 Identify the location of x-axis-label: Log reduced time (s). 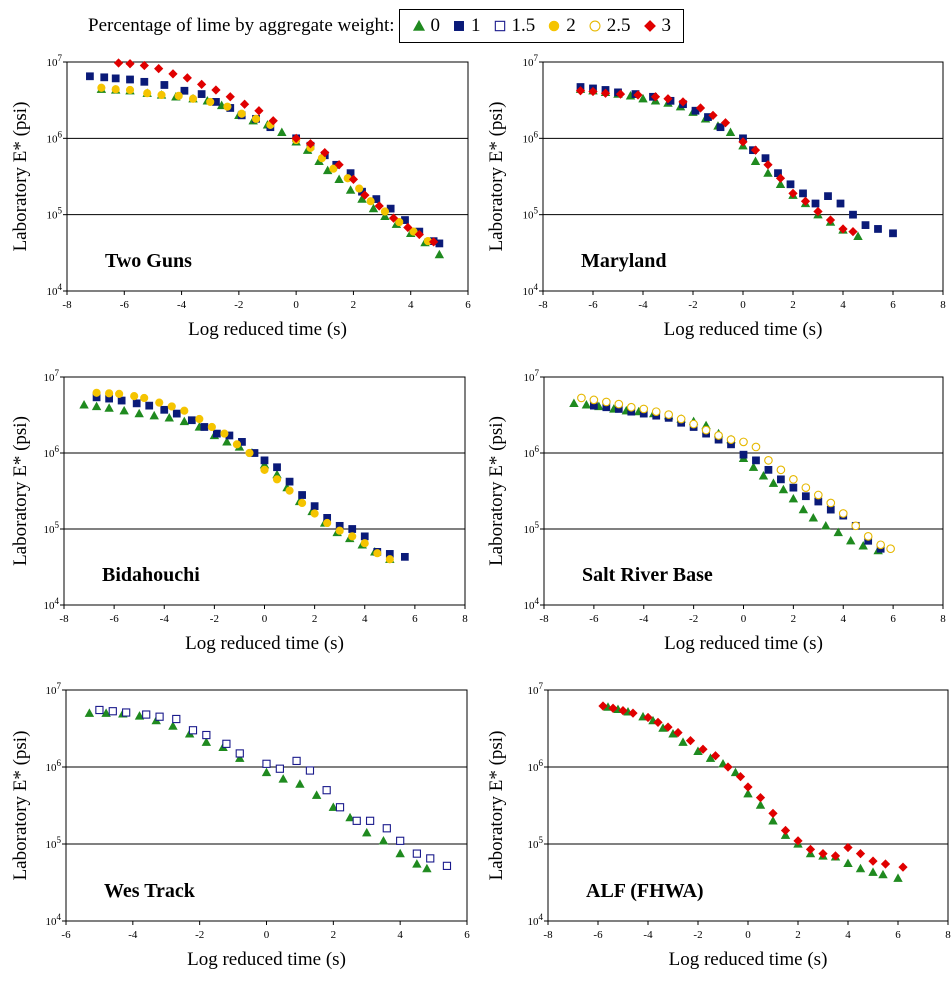
(267, 329).